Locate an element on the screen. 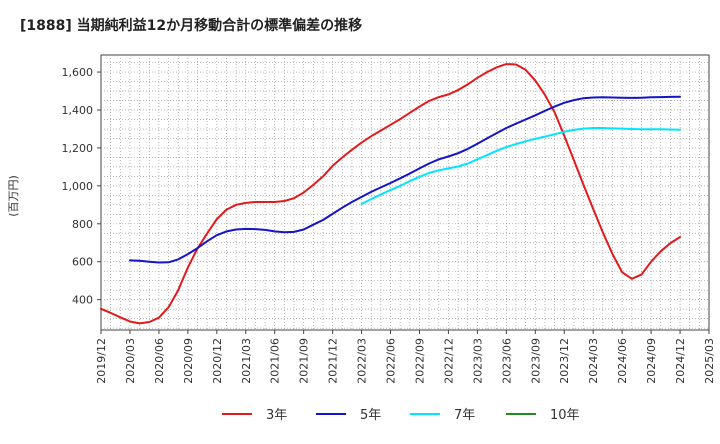 The image size is (720, 444). x-tick-label: 2021/03 is located at coordinates (246, 361).